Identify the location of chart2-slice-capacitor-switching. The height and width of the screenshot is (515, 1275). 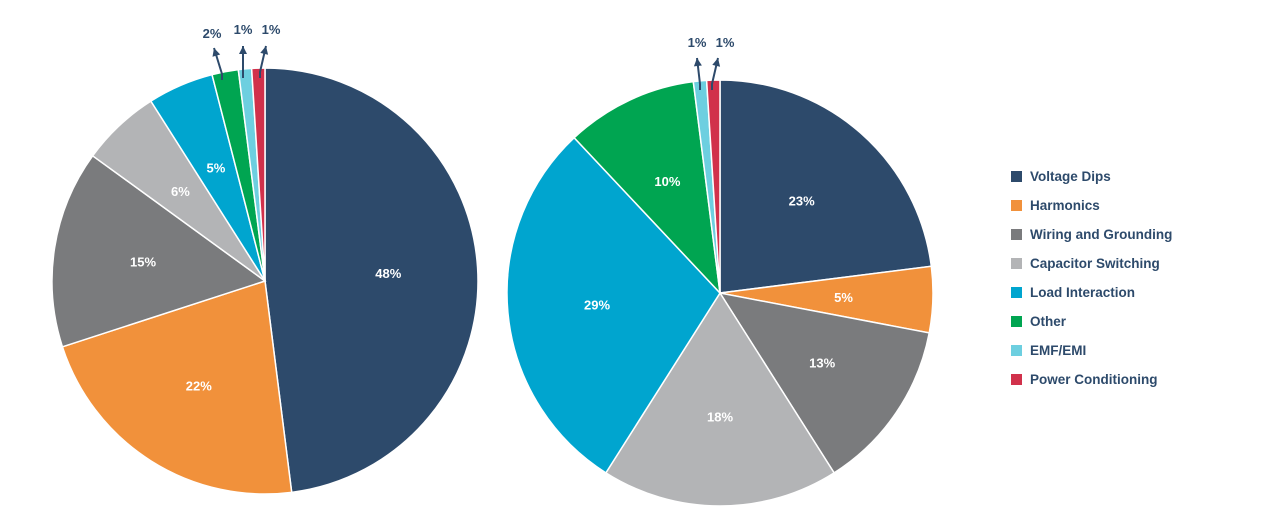
(720, 399).